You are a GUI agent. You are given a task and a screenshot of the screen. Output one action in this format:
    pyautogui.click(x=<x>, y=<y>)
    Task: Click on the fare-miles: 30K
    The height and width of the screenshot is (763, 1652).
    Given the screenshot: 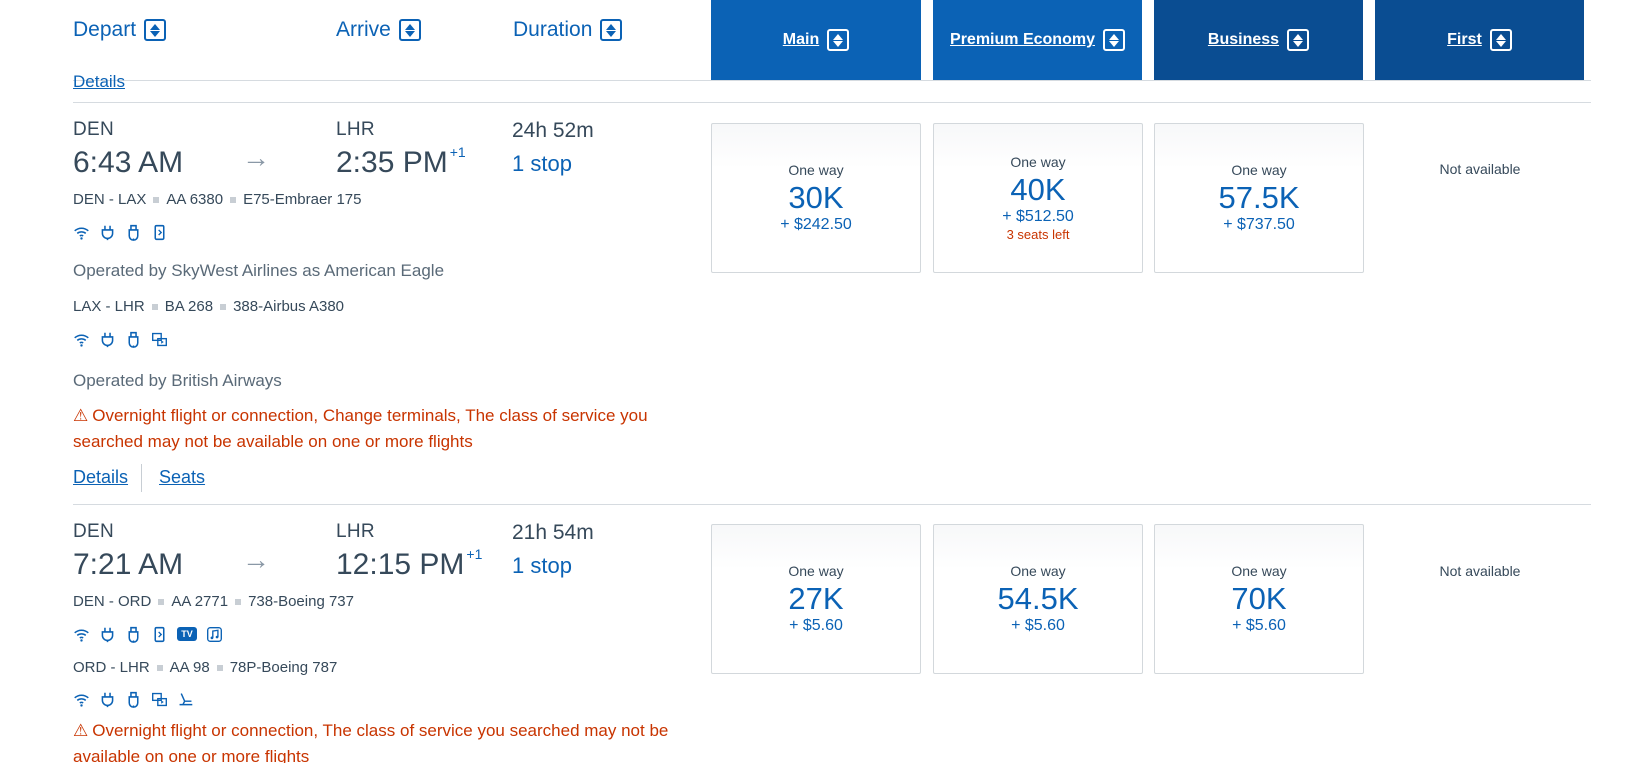 What is the action you would take?
    pyautogui.click(x=816, y=197)
    